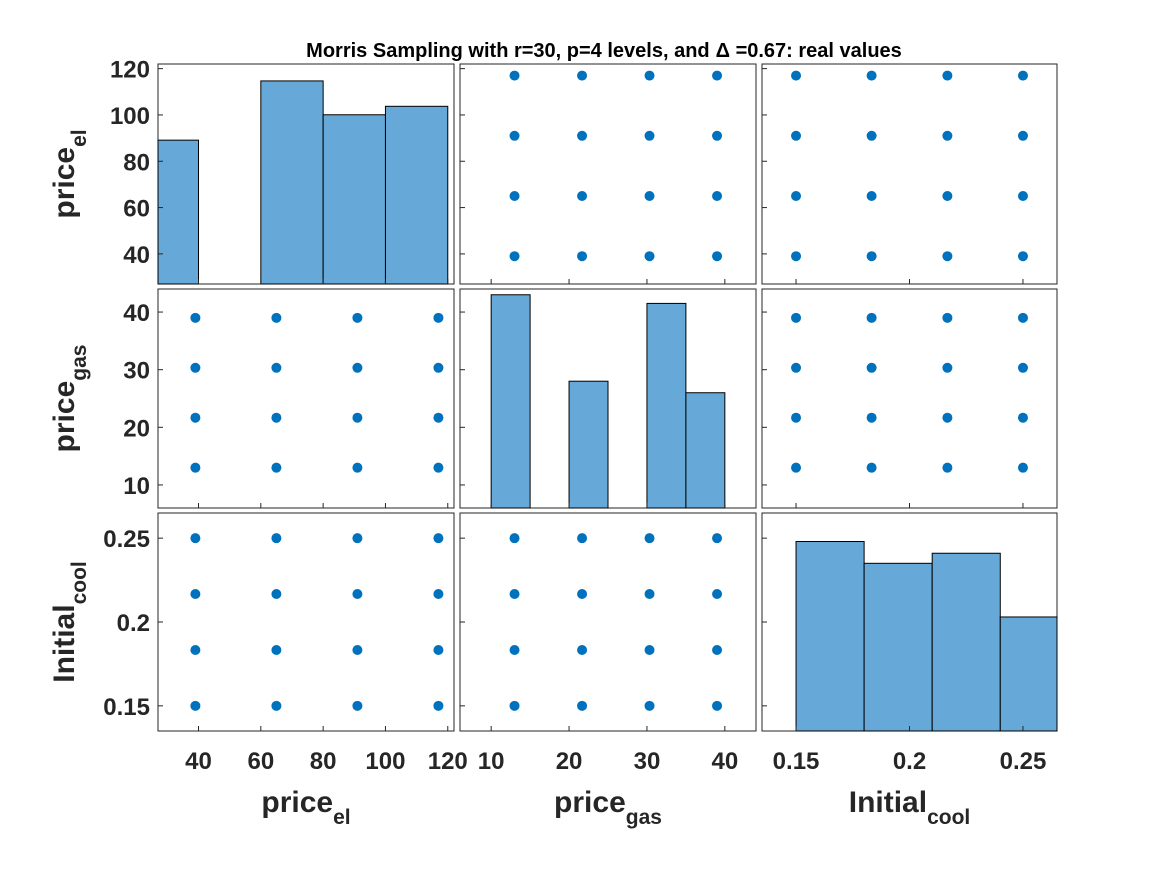  Describe the element at coordinates (130, 70) in the screenshot. I see `y-tick-label: 120` at that location.